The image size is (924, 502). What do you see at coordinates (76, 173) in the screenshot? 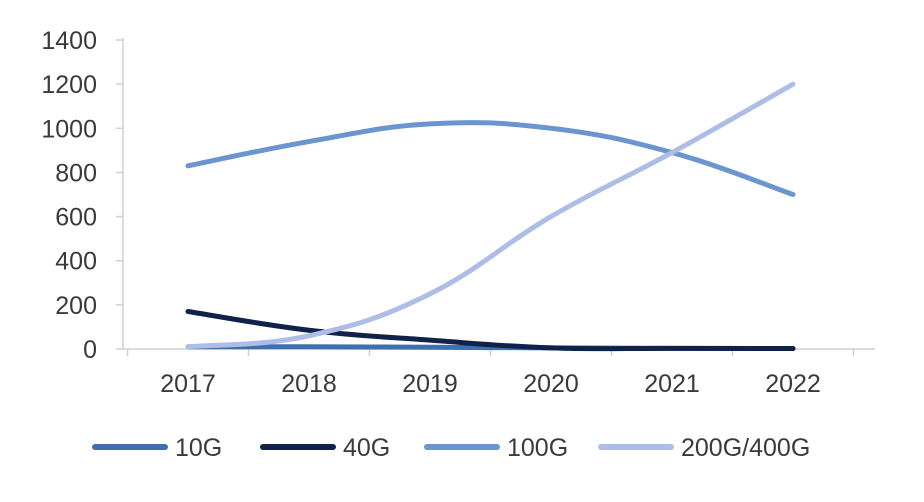
I see `y-tick-label: 800` at bounding box center [76, 173].